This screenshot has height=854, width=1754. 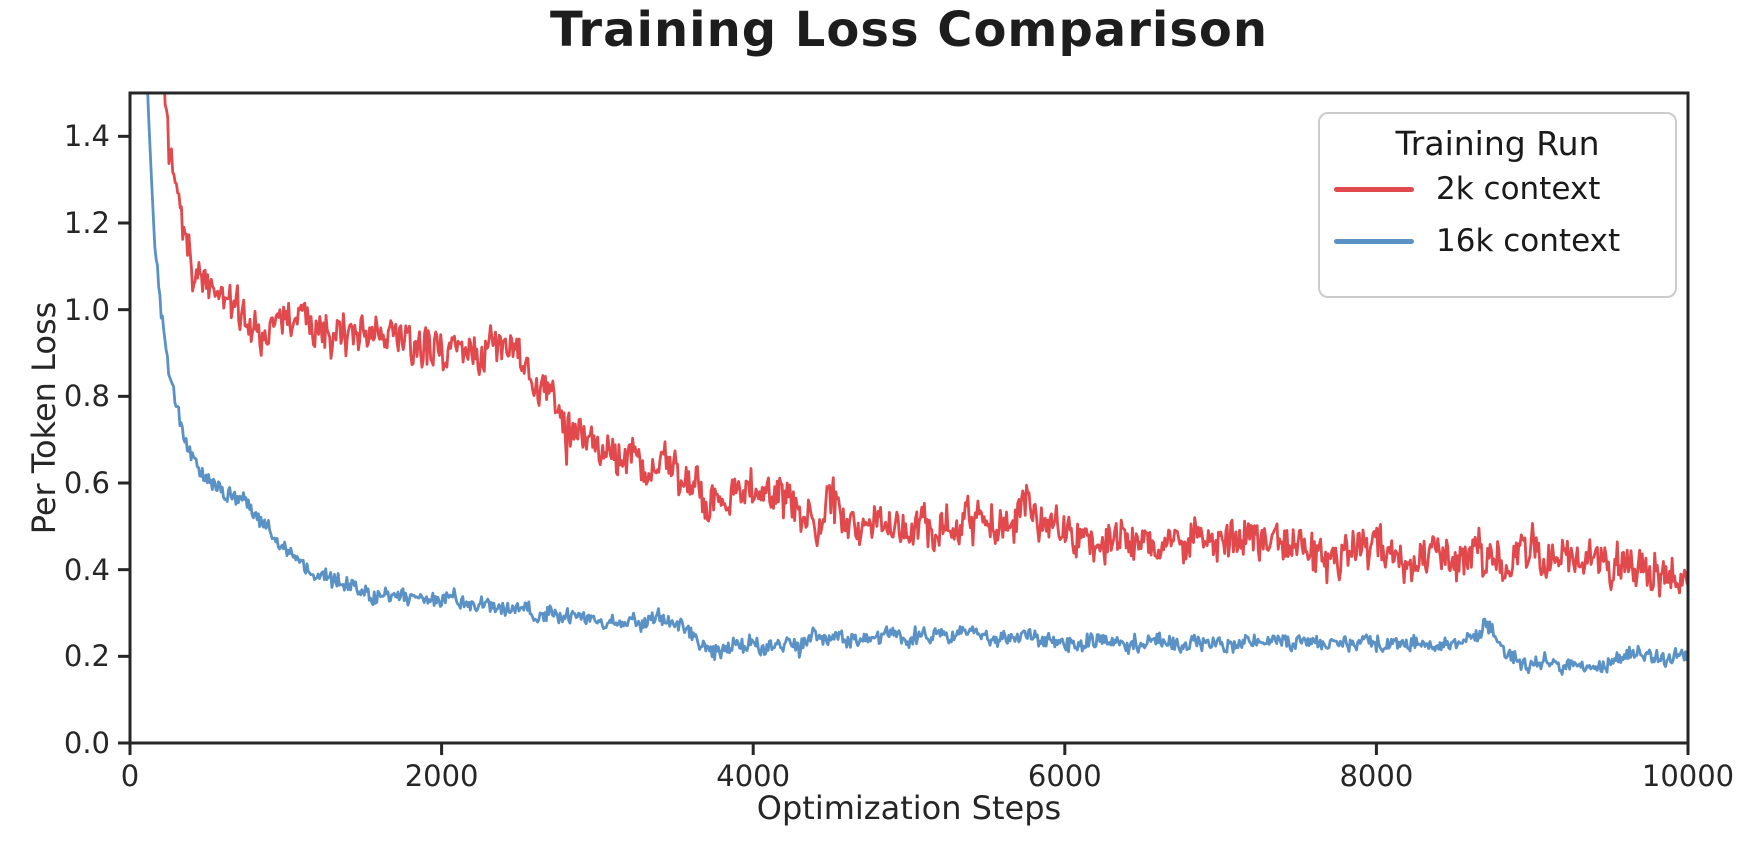 What do you see at coordinates (86, 569) in the screenshot?
I see `y-tick-label: 0.4` at bounding box center [86, 569].